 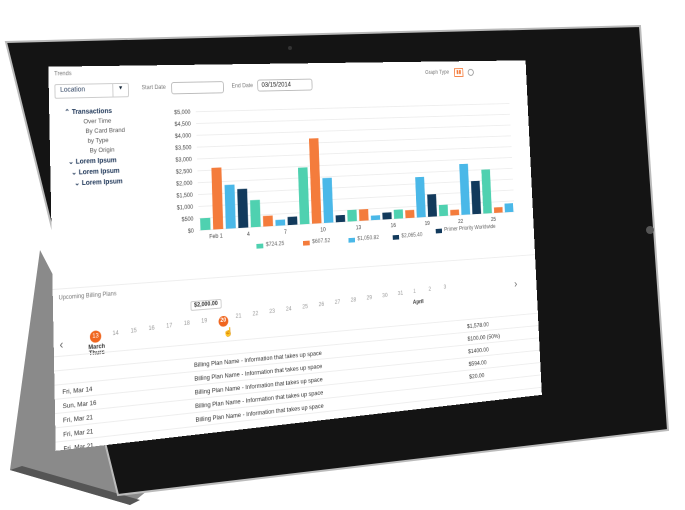 What do you see at coordinates (102, 150) in the screenshot?
I see `tree-item: By Origin` at bounding box center [102, 150].